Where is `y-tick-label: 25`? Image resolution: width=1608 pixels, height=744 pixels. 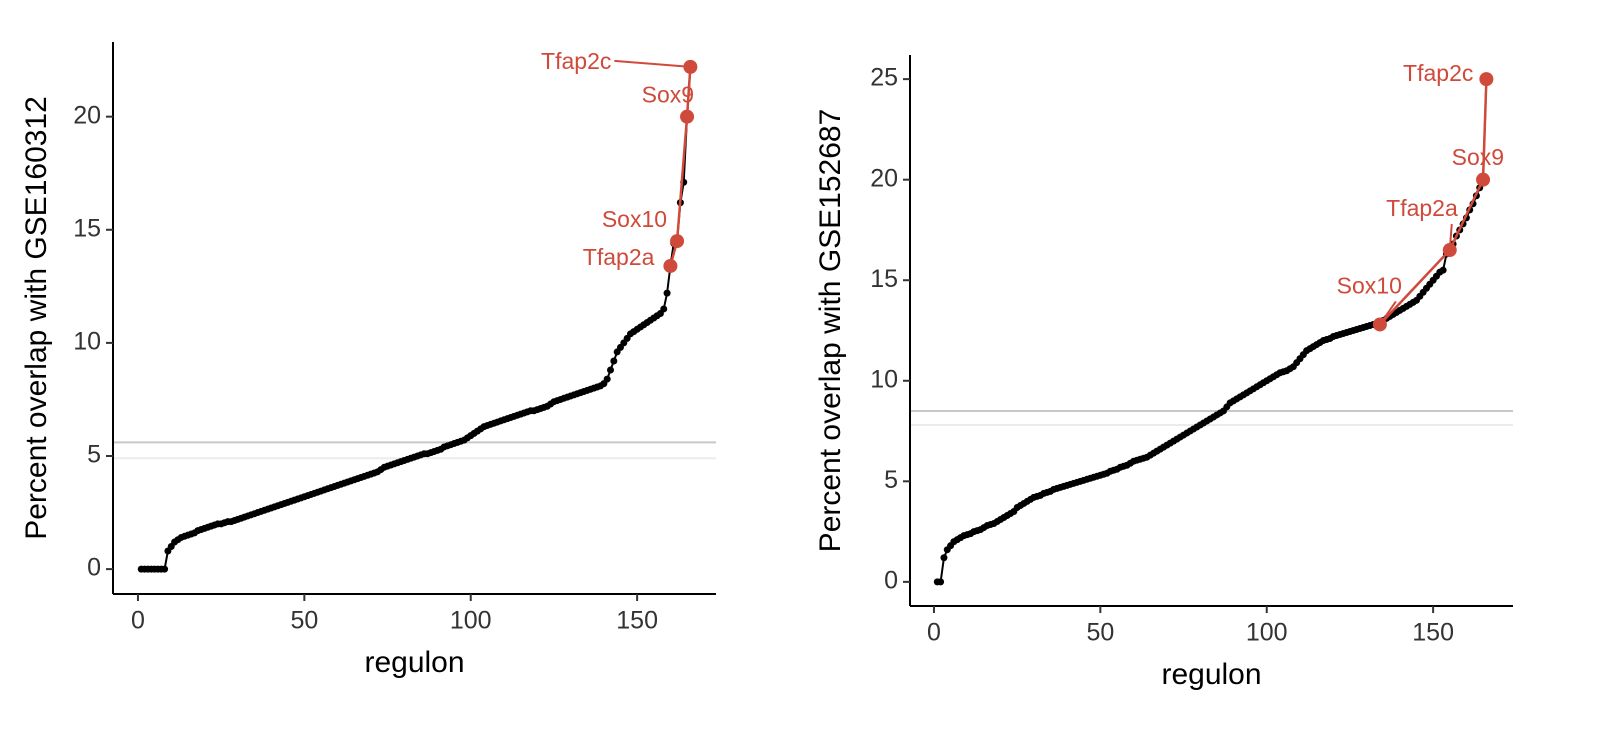
y-tick-label: 25 is located at coordinates (884, 78).